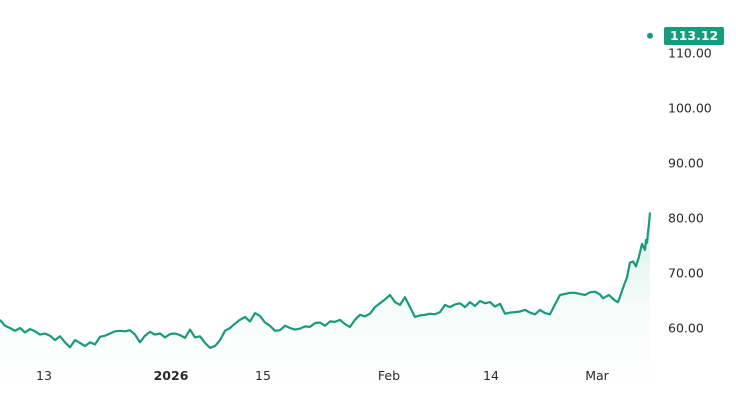  Describe the element at coordinates (597, 375) in the screenshot. I see `x-tick-label: Mar` at that location.